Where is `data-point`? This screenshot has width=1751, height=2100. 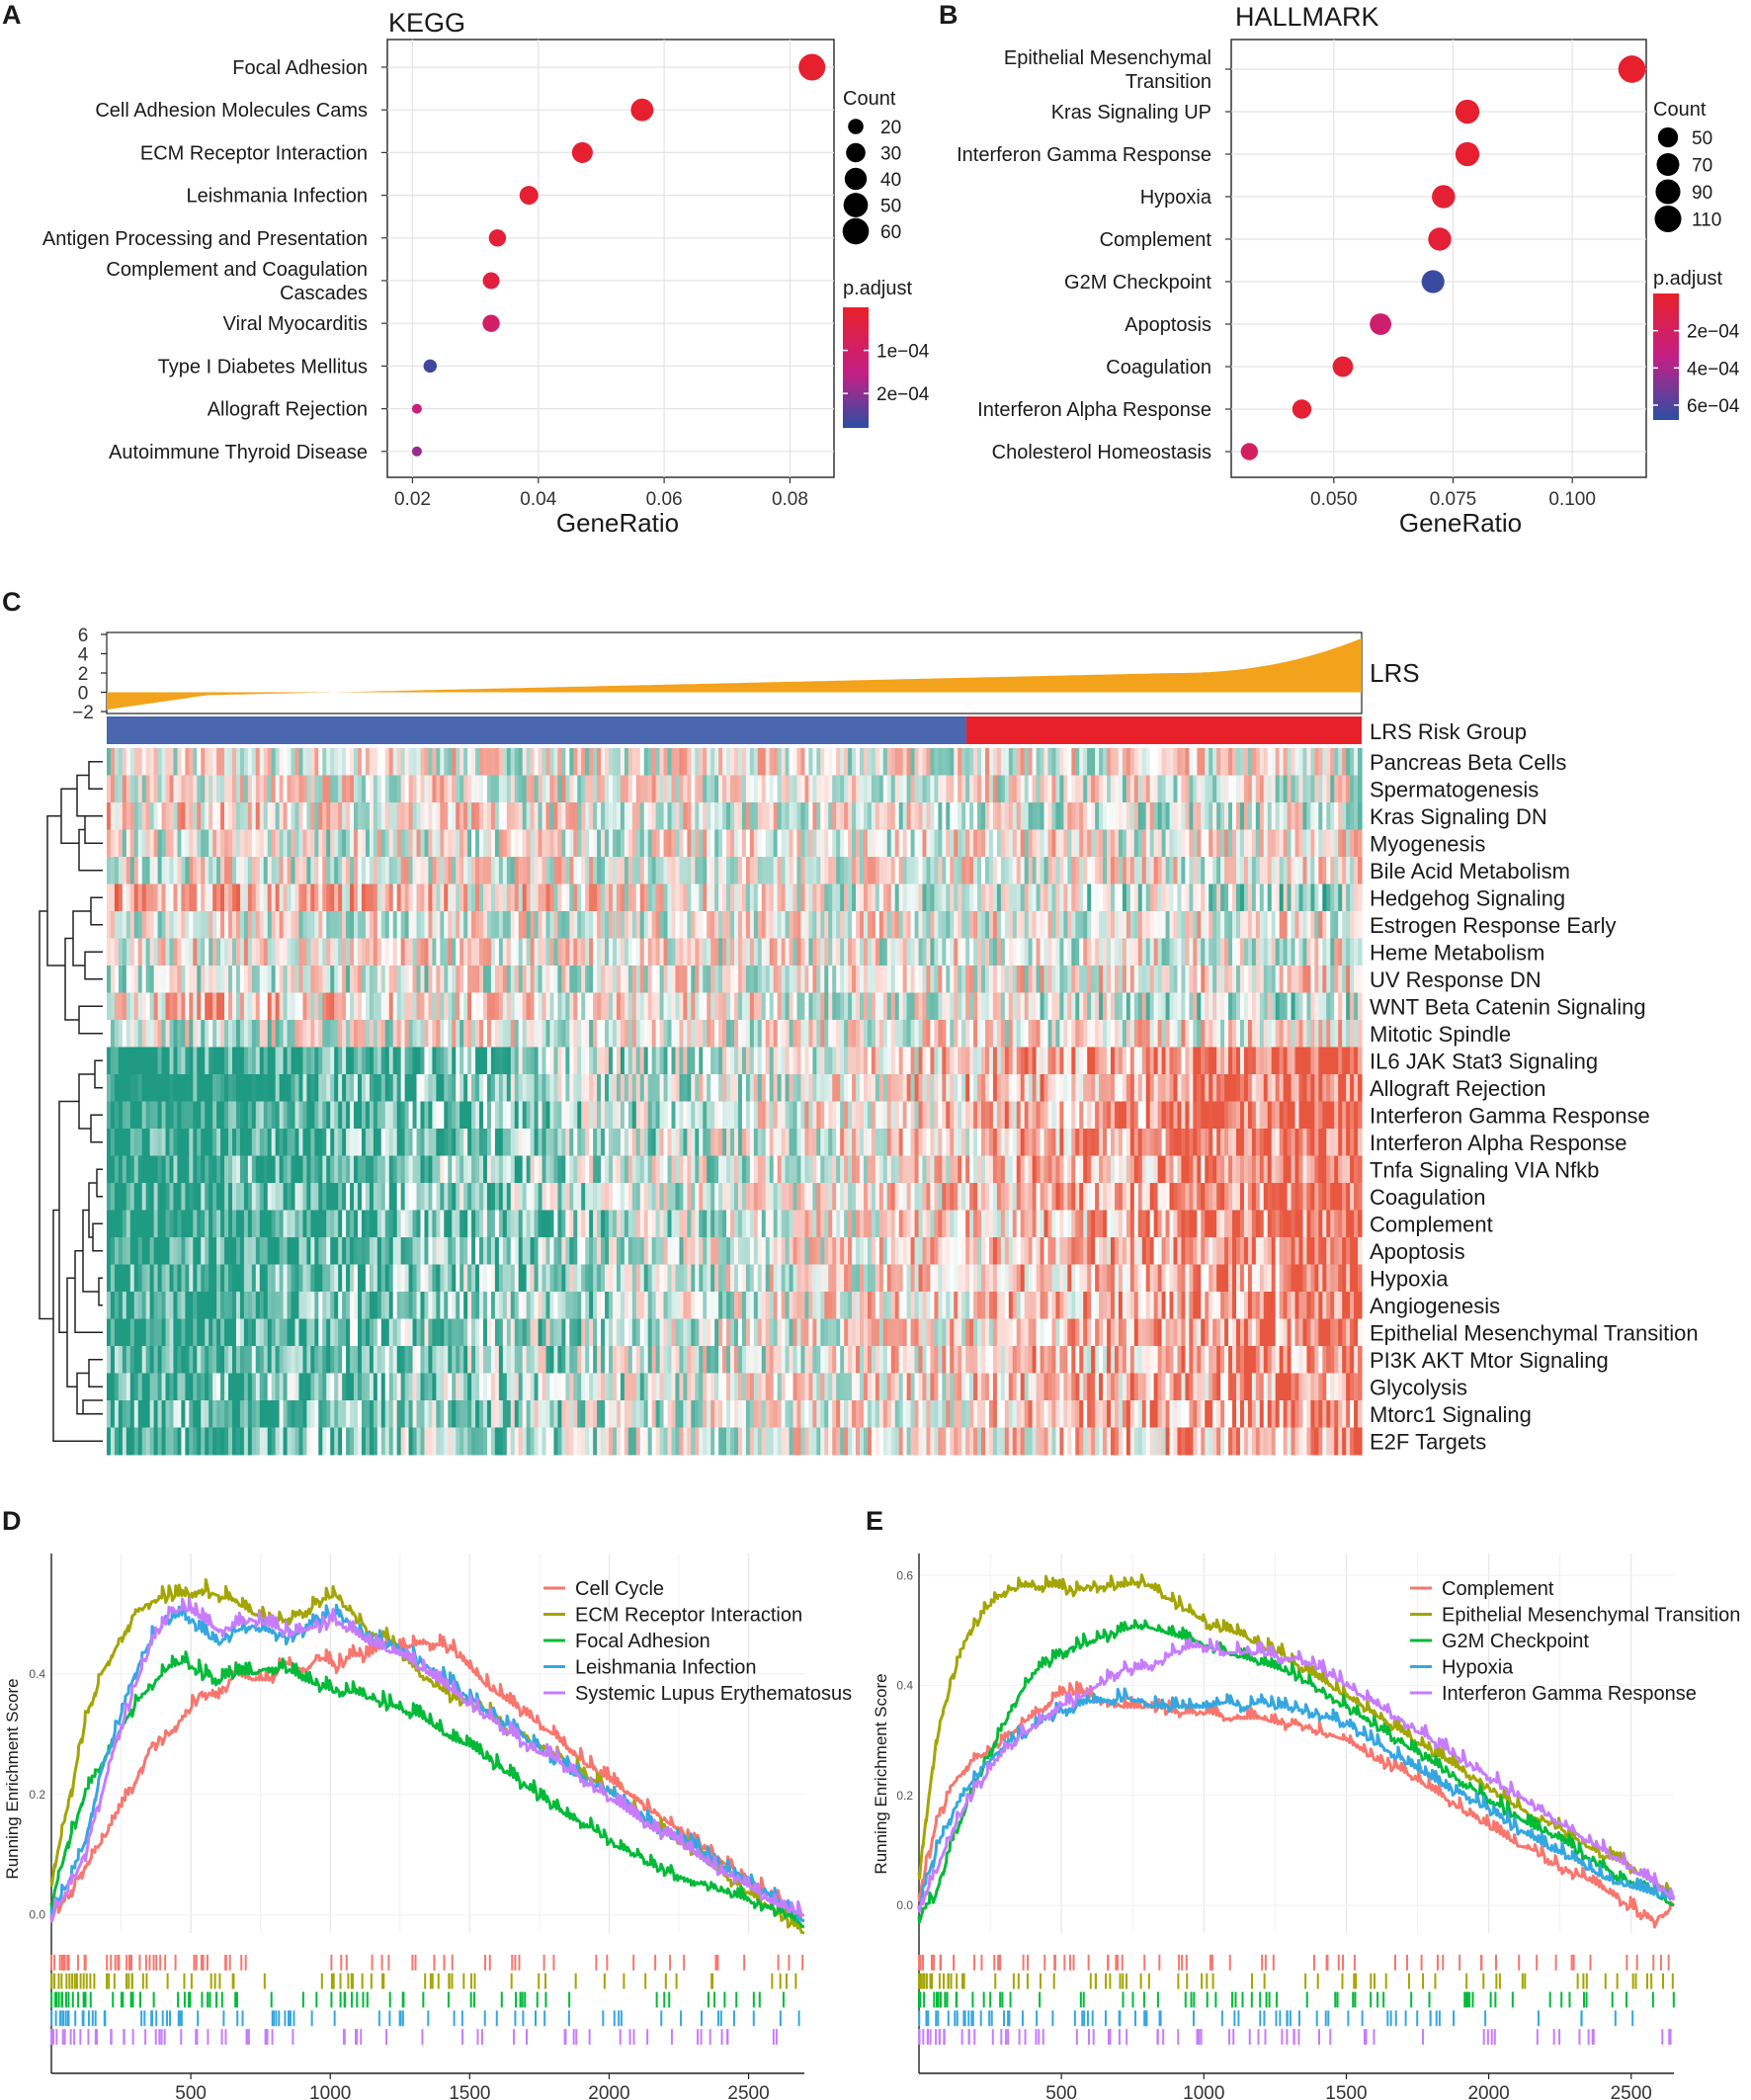
data-point is located at coordinates (416, 408).